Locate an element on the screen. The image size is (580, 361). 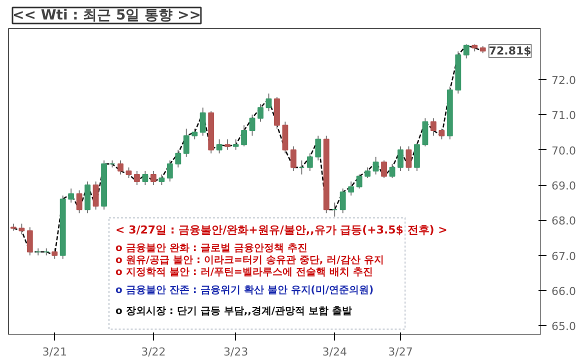
annotation: o 금융불안 완화 : 글로벌 금융안정책 추진 is located at coordinates (212, 248).